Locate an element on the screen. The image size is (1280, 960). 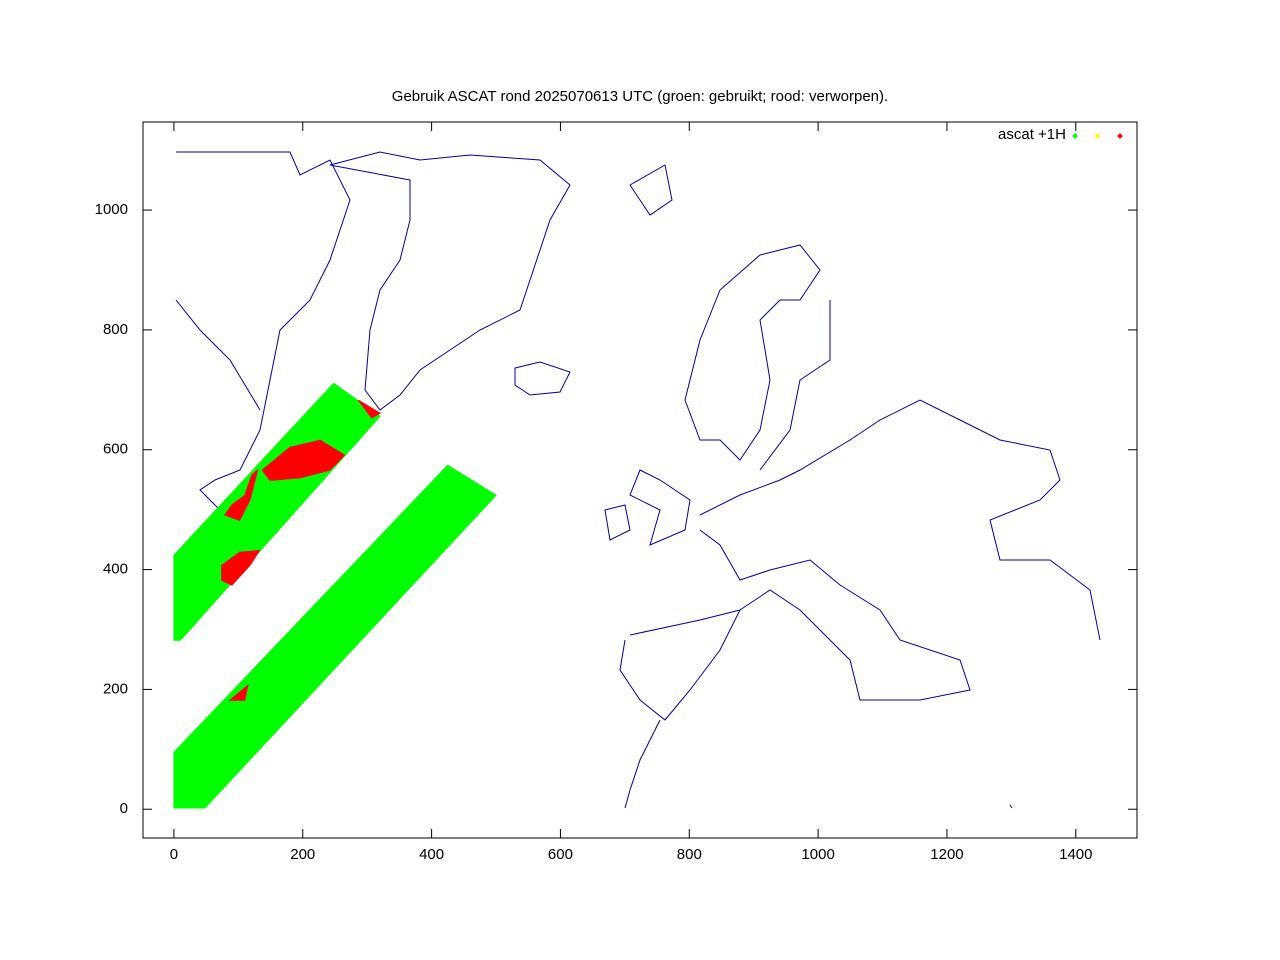
plot-marks is located at coordinates (335, 595).